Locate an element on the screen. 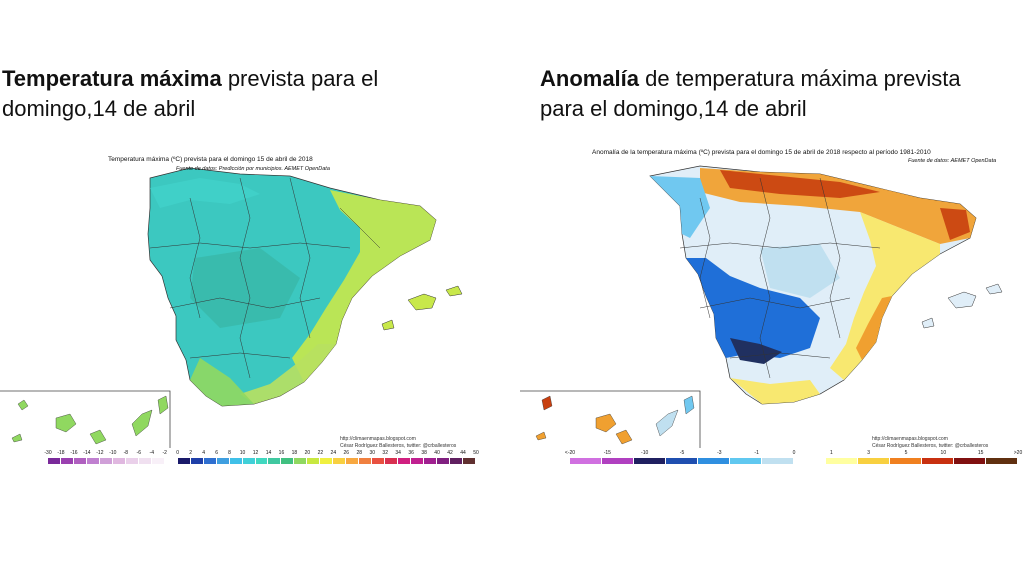  legend-tick-label: -8 is located at coordinates (126, 453).